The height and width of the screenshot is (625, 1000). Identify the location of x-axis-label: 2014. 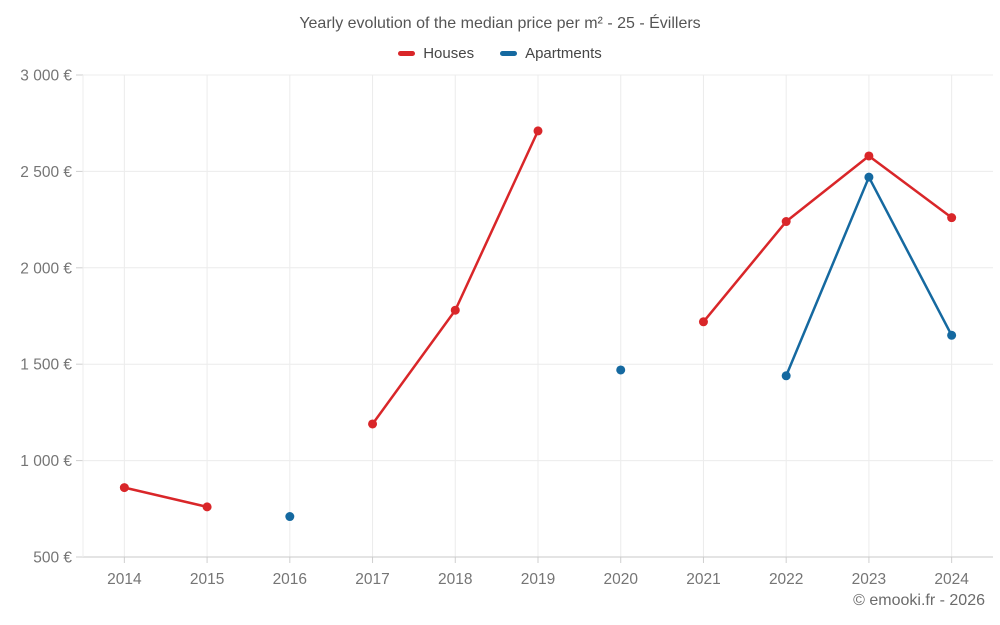
(124, 579).